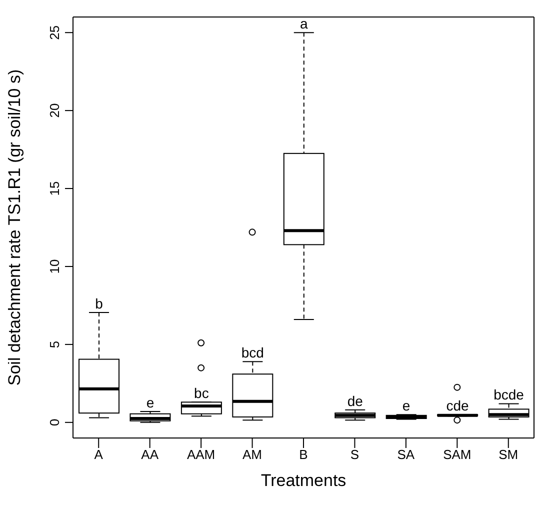 This screenshot has height=505, width=548. What do you see at coordinates (303, 454) in the screenshot?
I see `x-tick-label: B` at bounding box center [303, 454].